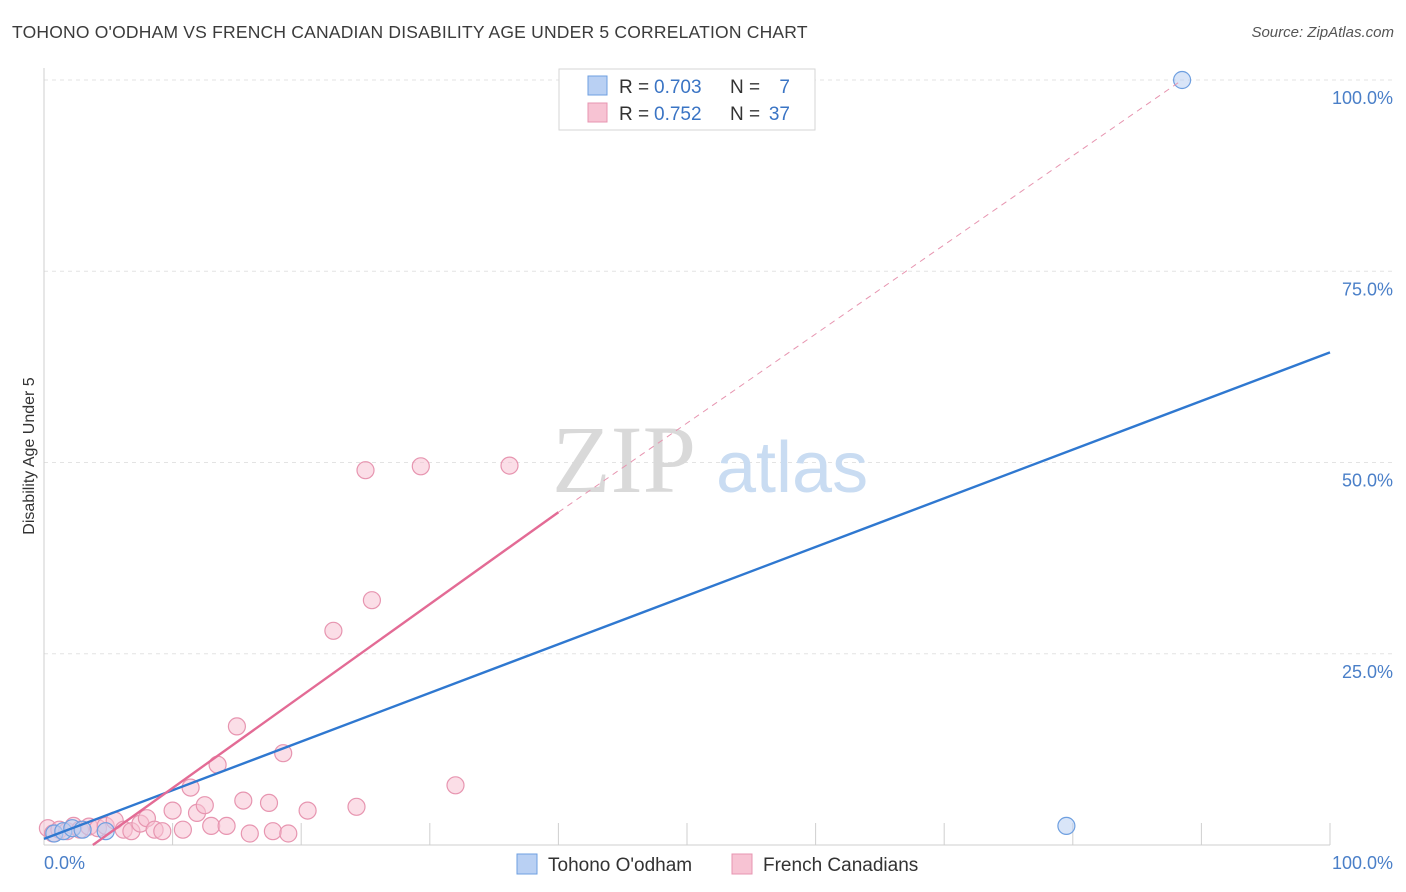 The height and width of the screenshot is (892, 1406). What do you see at coordinates (687, 99) in the screenshot?
I see `legend: R = 0.703 N = 7 R = 0.752 N = 37` at bounding box center [687, 99].